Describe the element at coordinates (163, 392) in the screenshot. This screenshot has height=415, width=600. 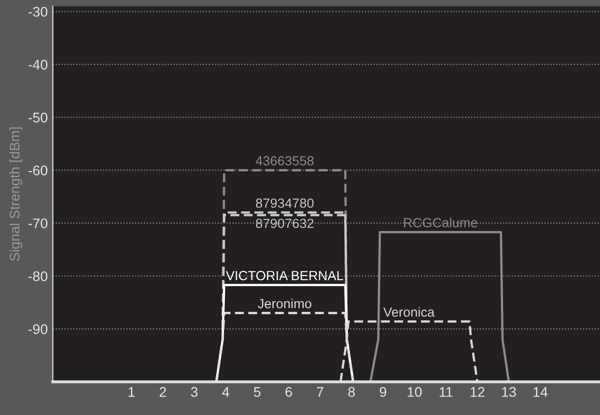
I see `x-tick-label: 2` at that location.